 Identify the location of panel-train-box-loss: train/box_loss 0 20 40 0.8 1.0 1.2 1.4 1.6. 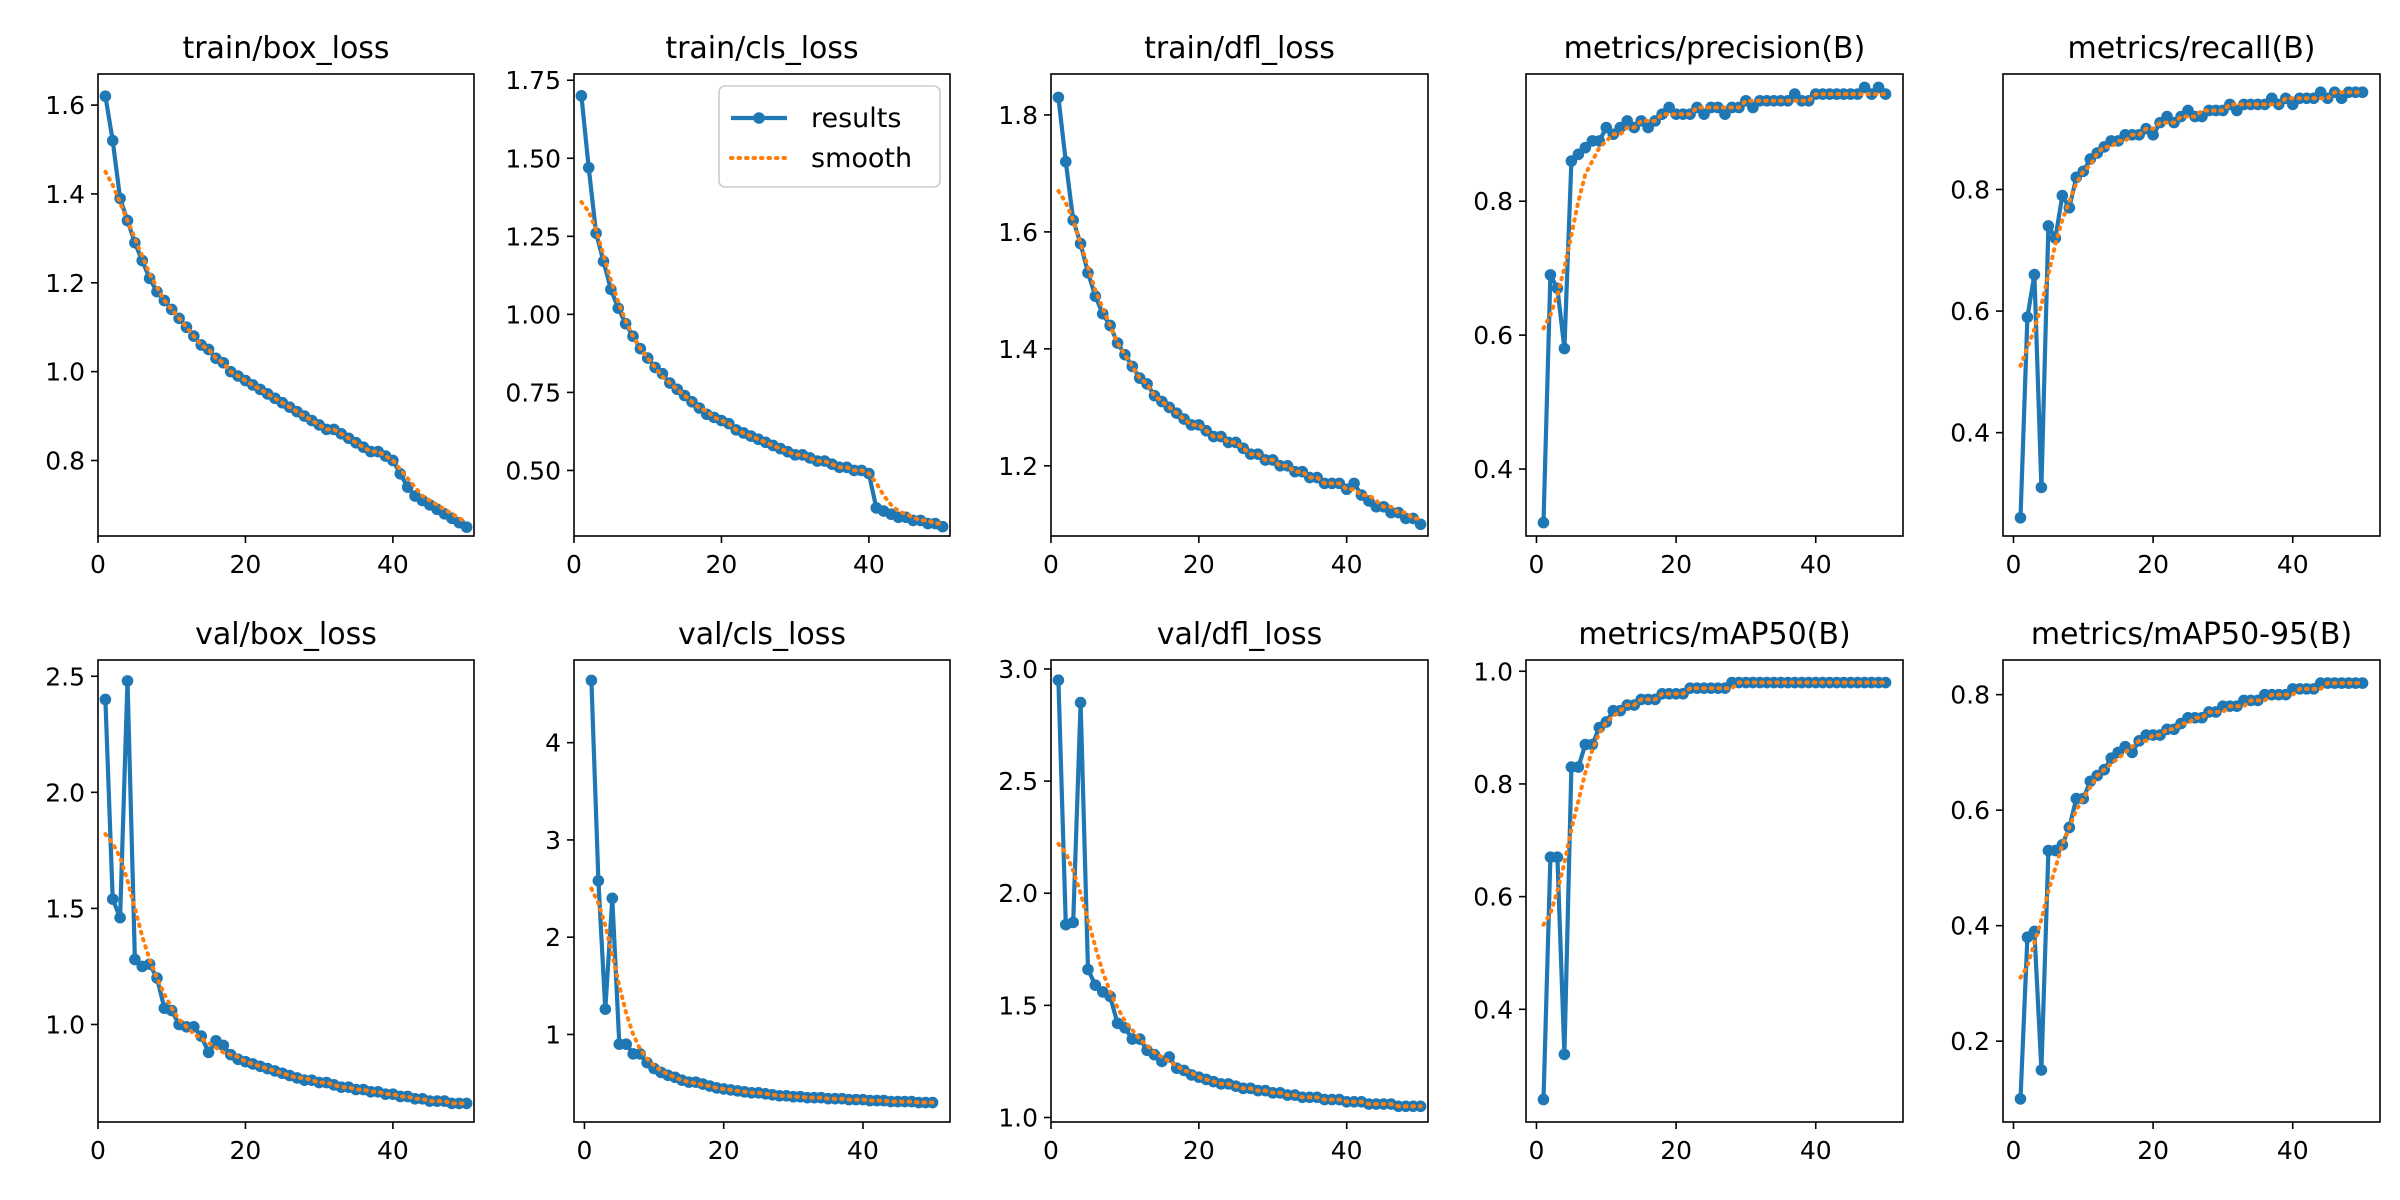
(260, 305).